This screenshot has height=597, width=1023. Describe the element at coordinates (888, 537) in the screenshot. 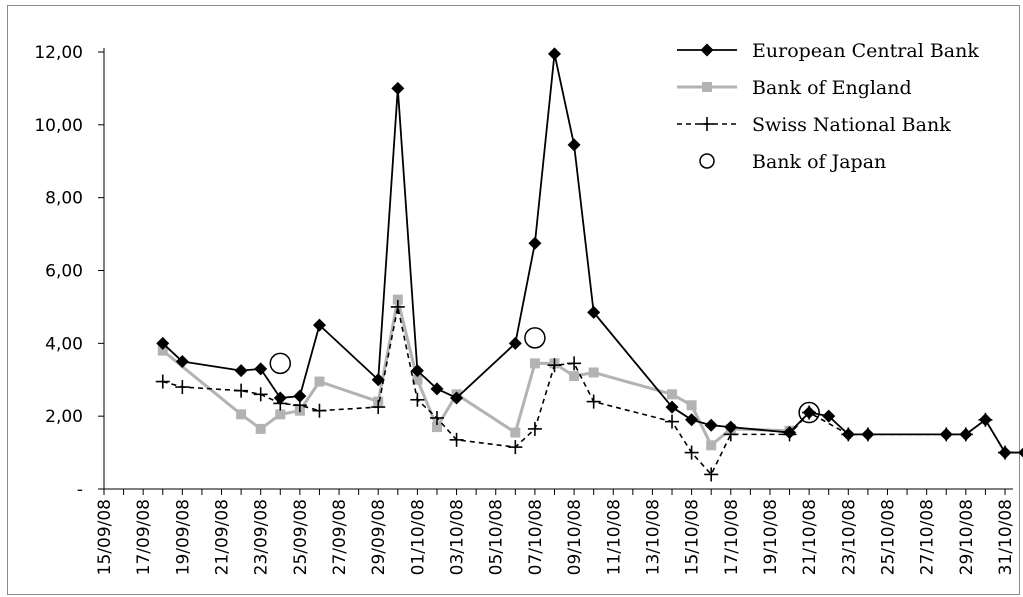

I see `x-tick-label: 25/10/08` at that location.